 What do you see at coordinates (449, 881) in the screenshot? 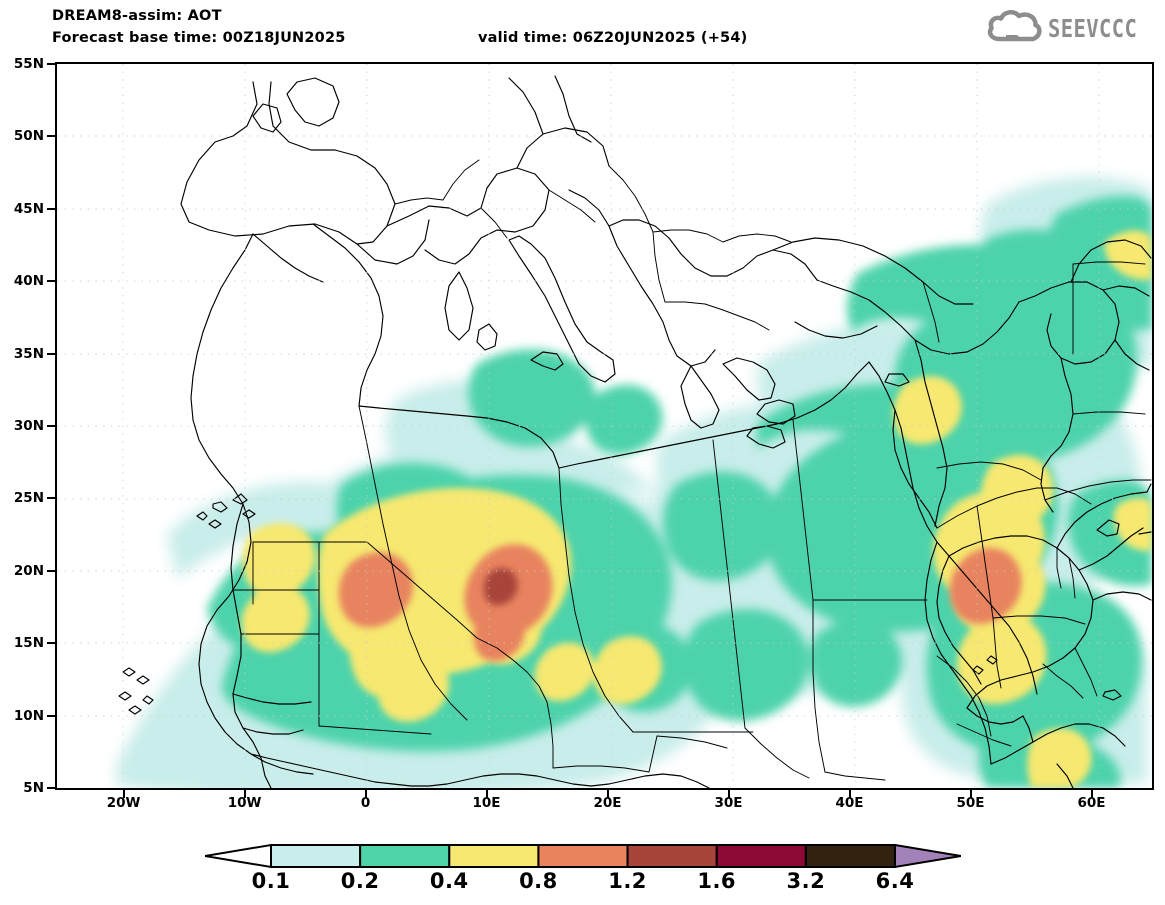
I see `colorbar-tick-0p4: 0.4` at bounding box center [449, 881].